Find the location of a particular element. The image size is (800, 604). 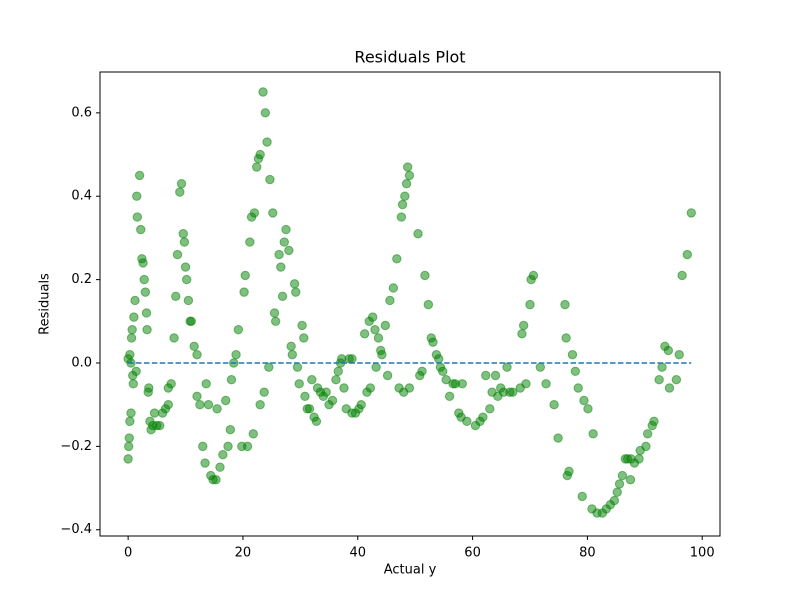

x-tick-label: 0 is located at coordinates (128, 553).